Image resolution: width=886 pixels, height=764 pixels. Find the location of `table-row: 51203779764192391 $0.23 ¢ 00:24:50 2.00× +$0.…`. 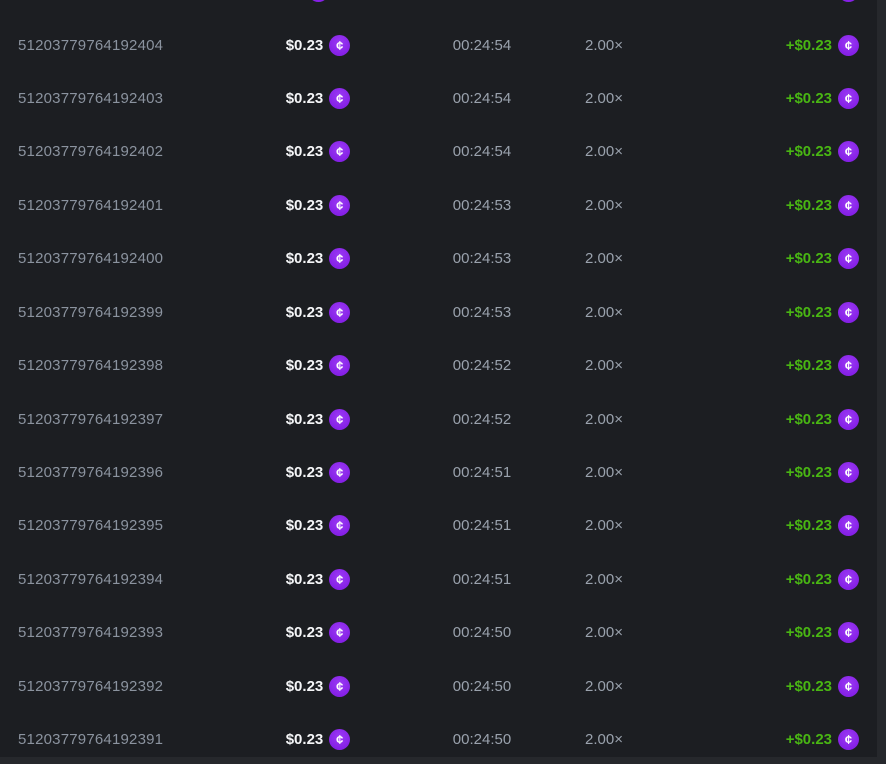

table-row: 51203779764192391 $0.23 ¢ 00:24:50 2.00× +$0.… is located at coordinates (438, 735).